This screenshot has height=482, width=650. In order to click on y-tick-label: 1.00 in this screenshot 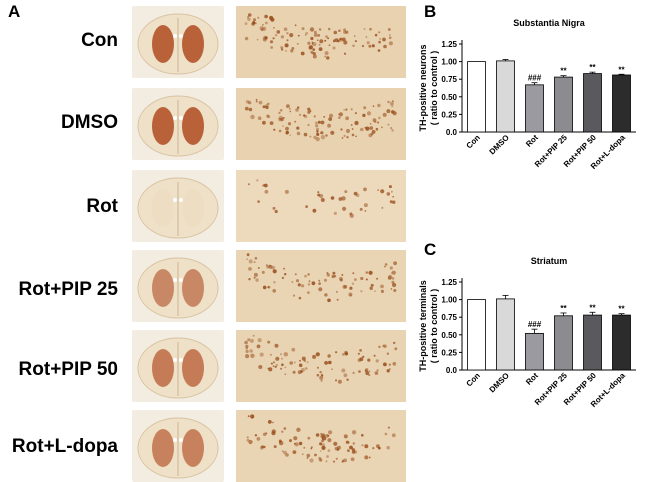, I will do `click(449, 62)`.